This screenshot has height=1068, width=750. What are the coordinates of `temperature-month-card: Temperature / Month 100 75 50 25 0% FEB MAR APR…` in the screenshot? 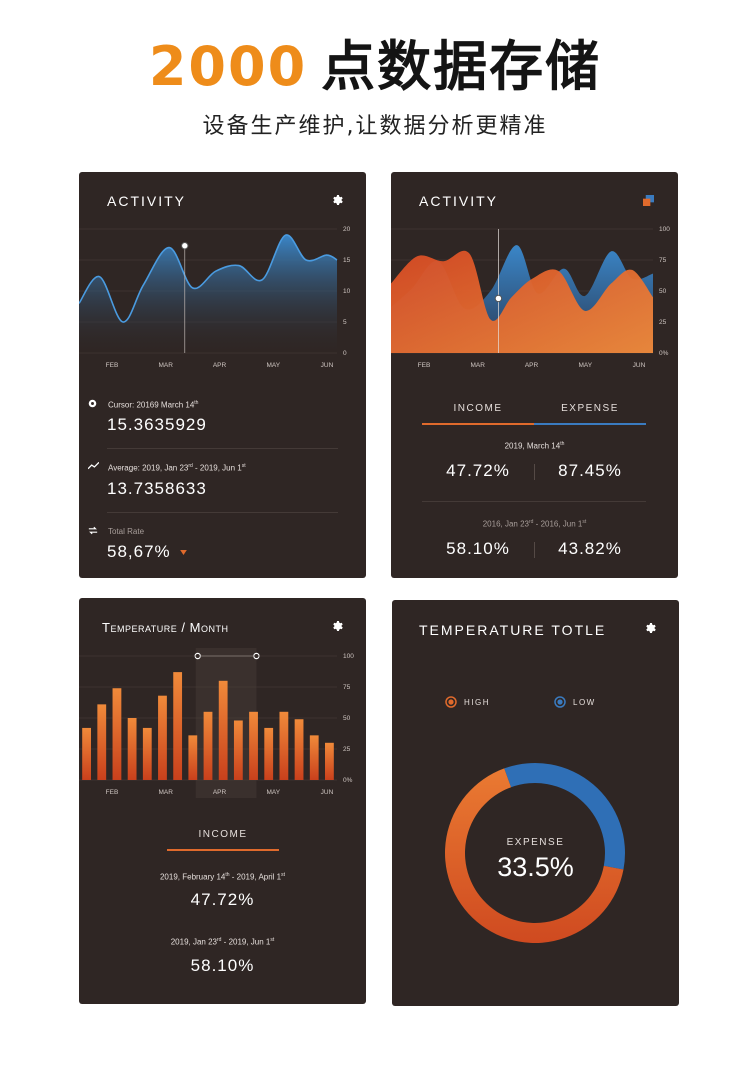 It's located at (222, 801).